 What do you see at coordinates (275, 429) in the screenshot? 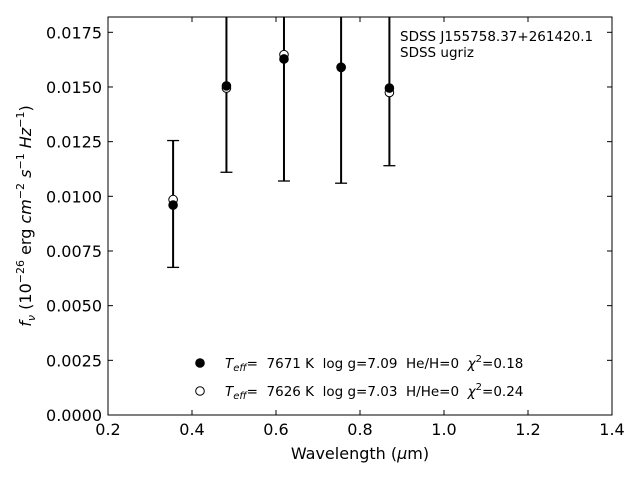
I see `x-tick-label: 0.6` at bounding box center [275, 429].